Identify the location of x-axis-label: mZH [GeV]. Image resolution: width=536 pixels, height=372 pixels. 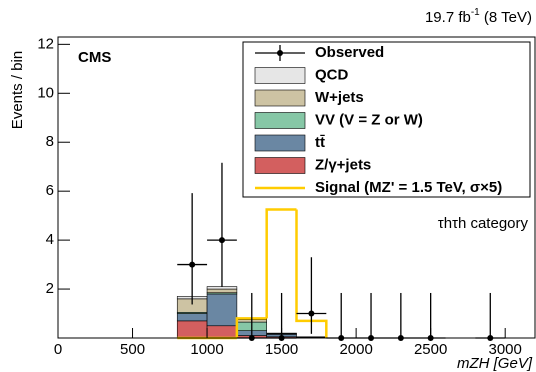
(495, 363).